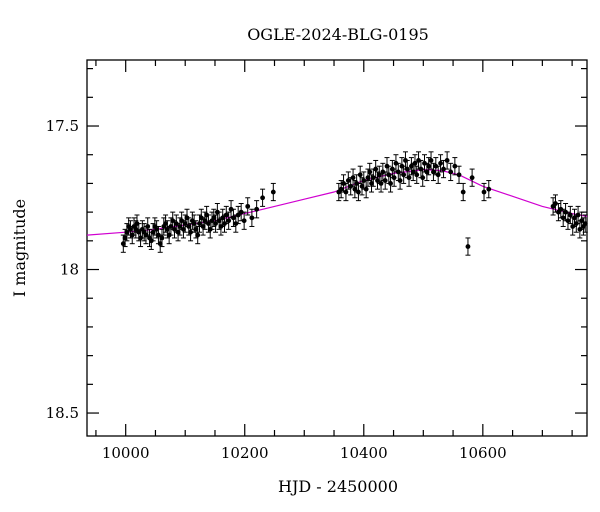  What do you see at coordinates (62, 413) in the screenshot?
I see `y-tick-label: 18.5` at bounding box center [62, 413].